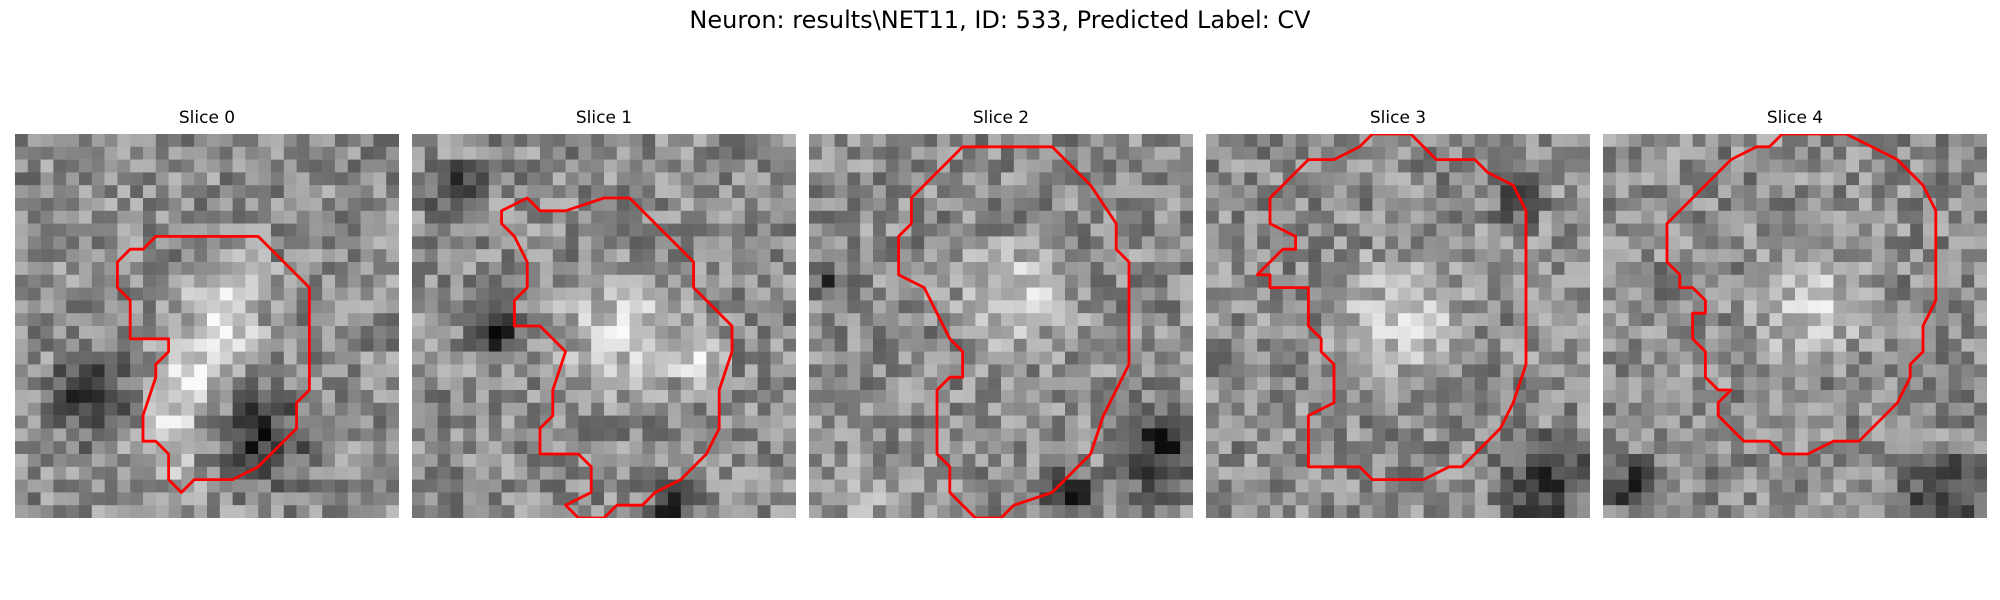  What do you see at coordinates (1795, 118) in the screenshot?
I see `slice-title-4: Slice 4` at bounding box center [1795, 118].